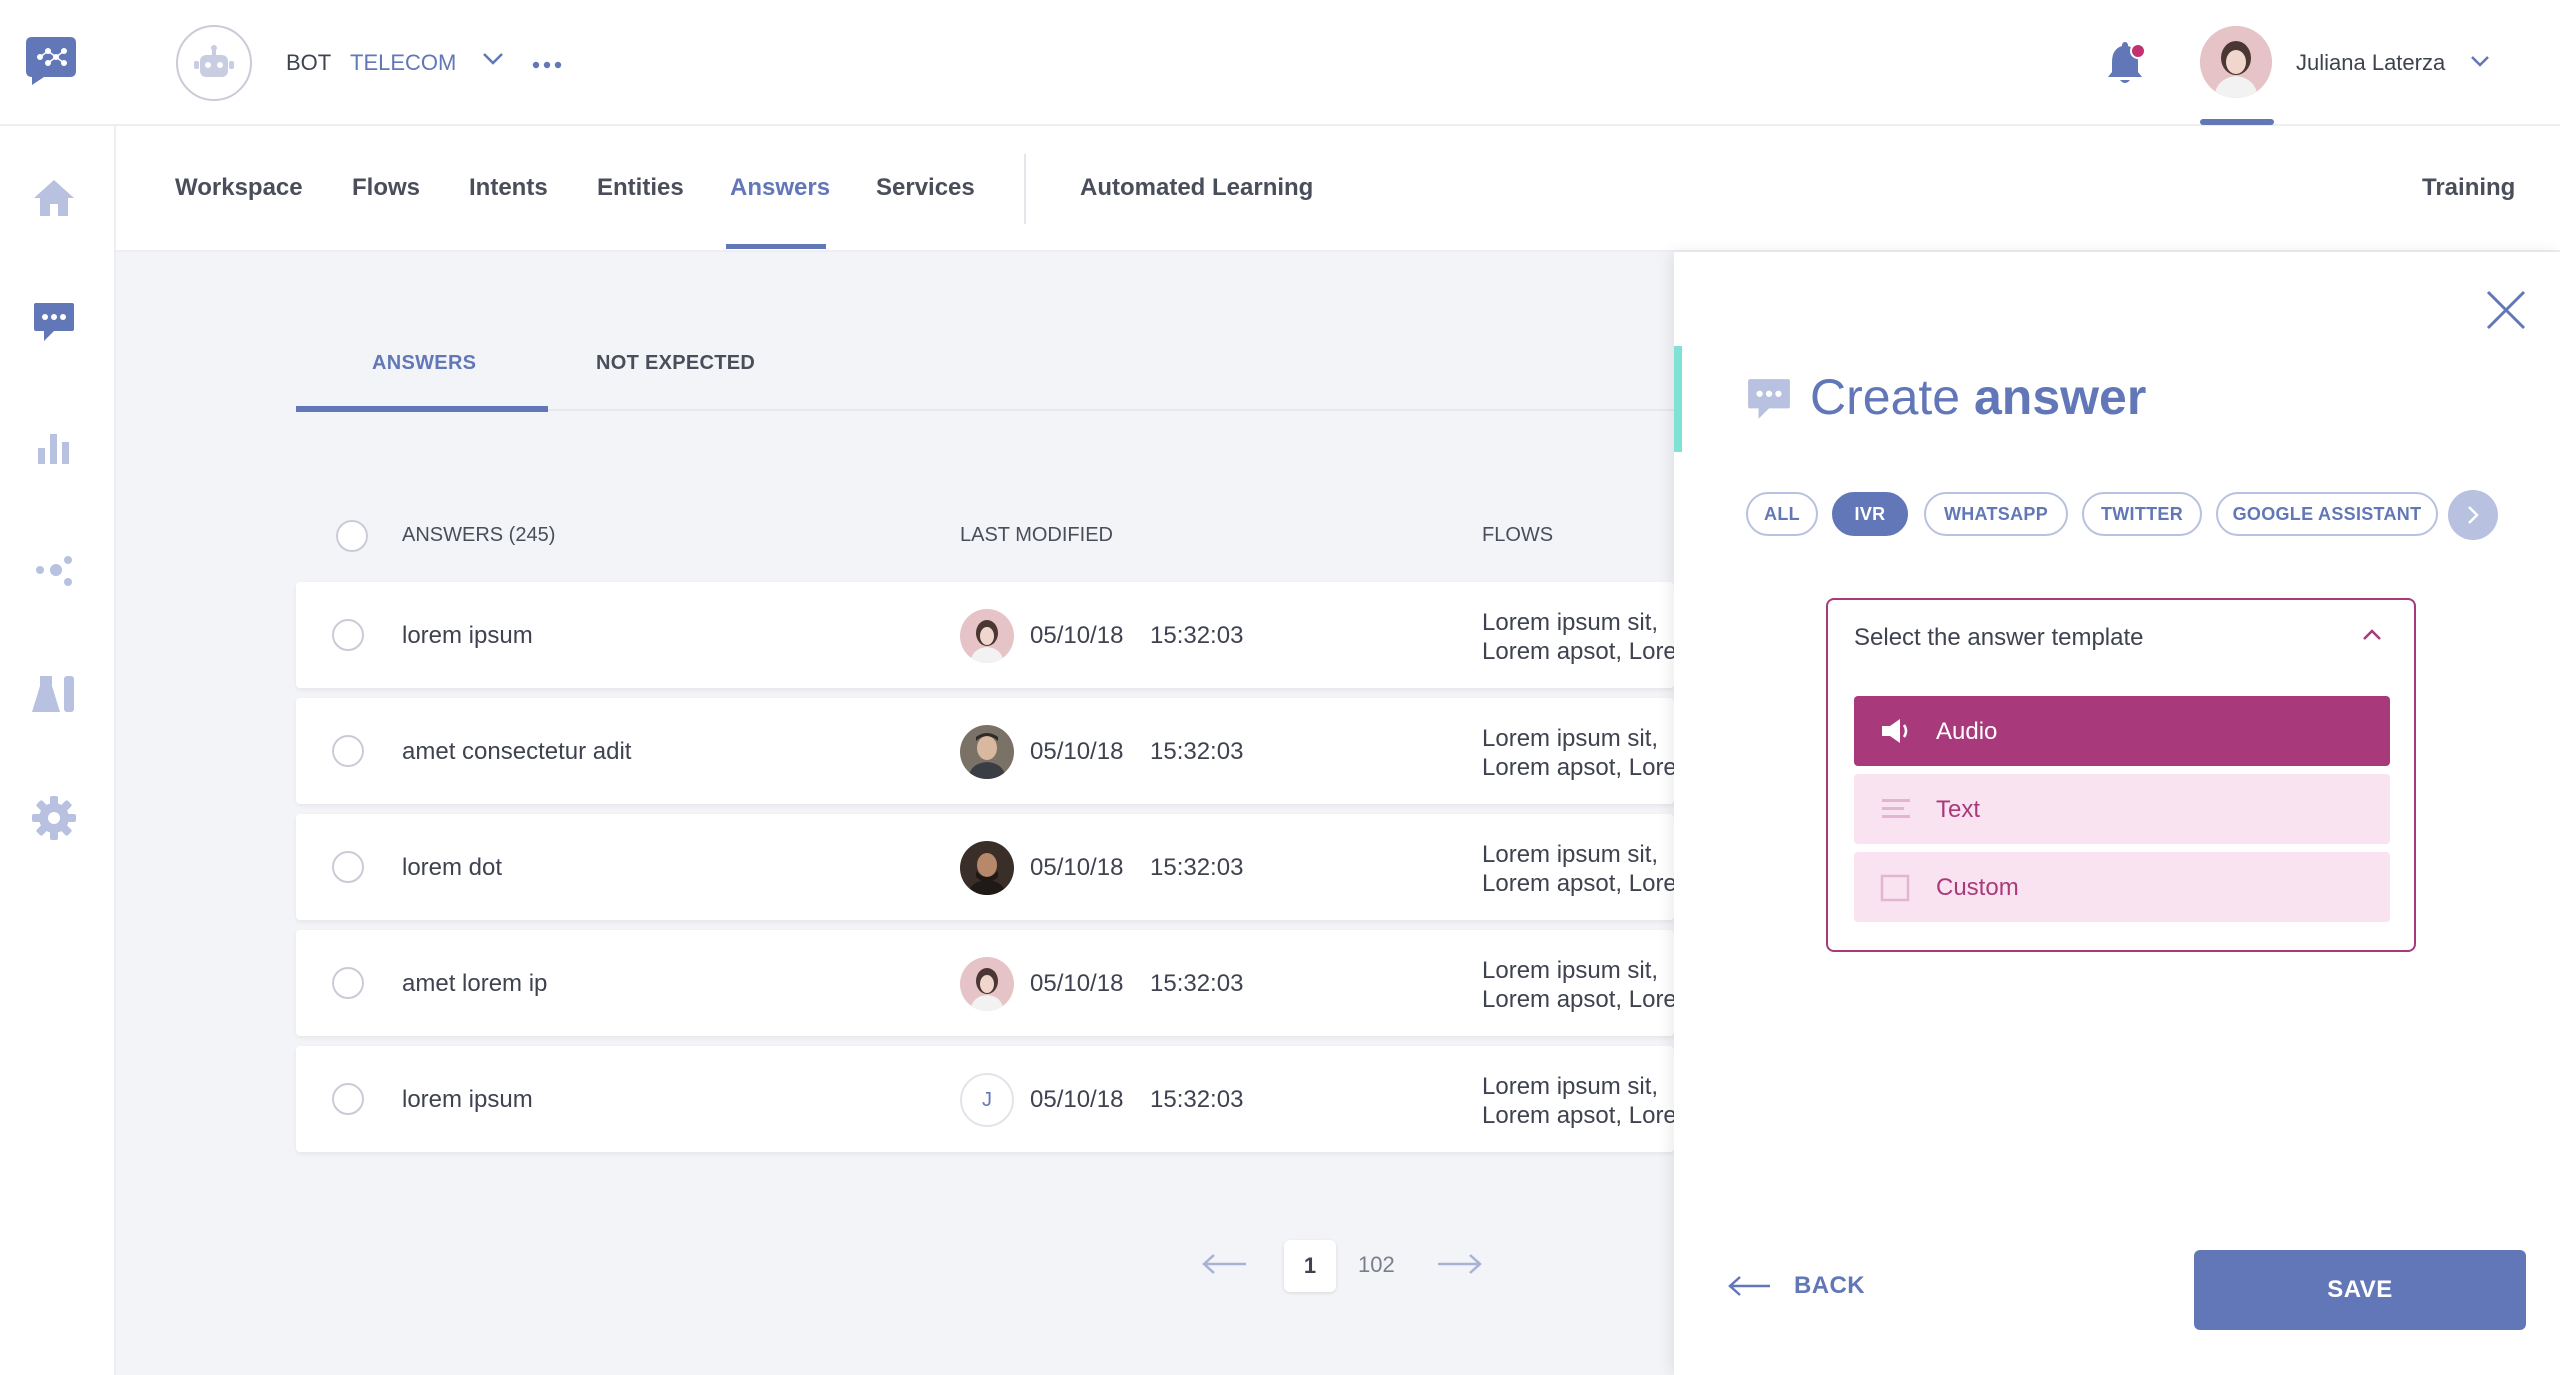  What do you see at coordinates (352, 536) in the screenshot?
I see `select-all-radio` at bounding box center [352, 536].